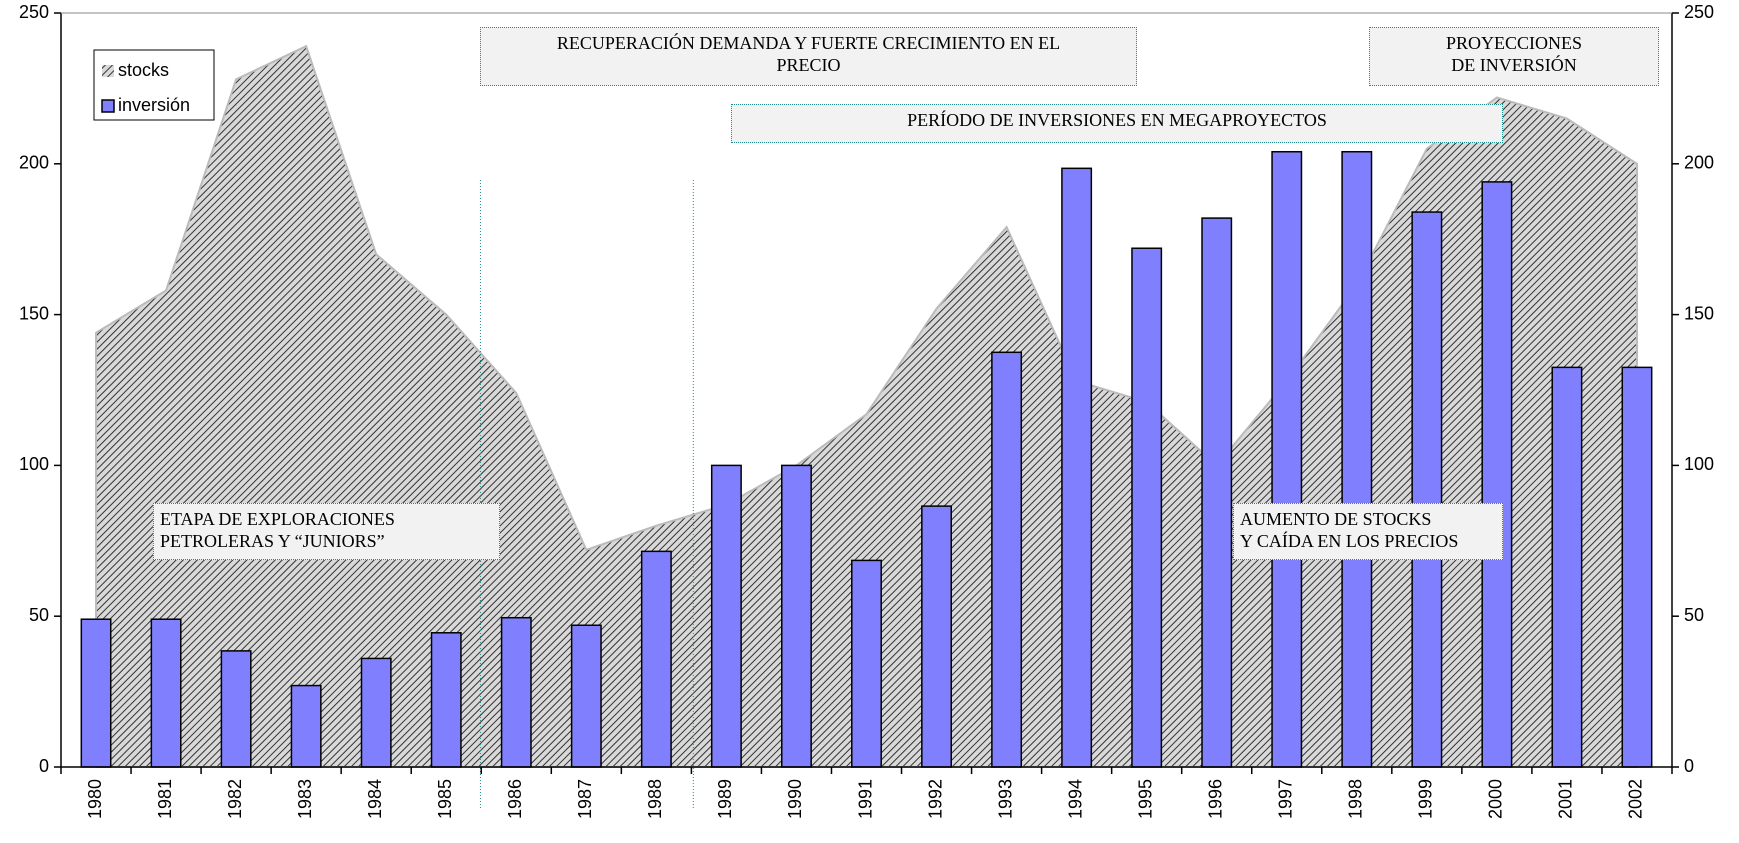  I want to click on y-tick-label: 150, so click(34, 313).